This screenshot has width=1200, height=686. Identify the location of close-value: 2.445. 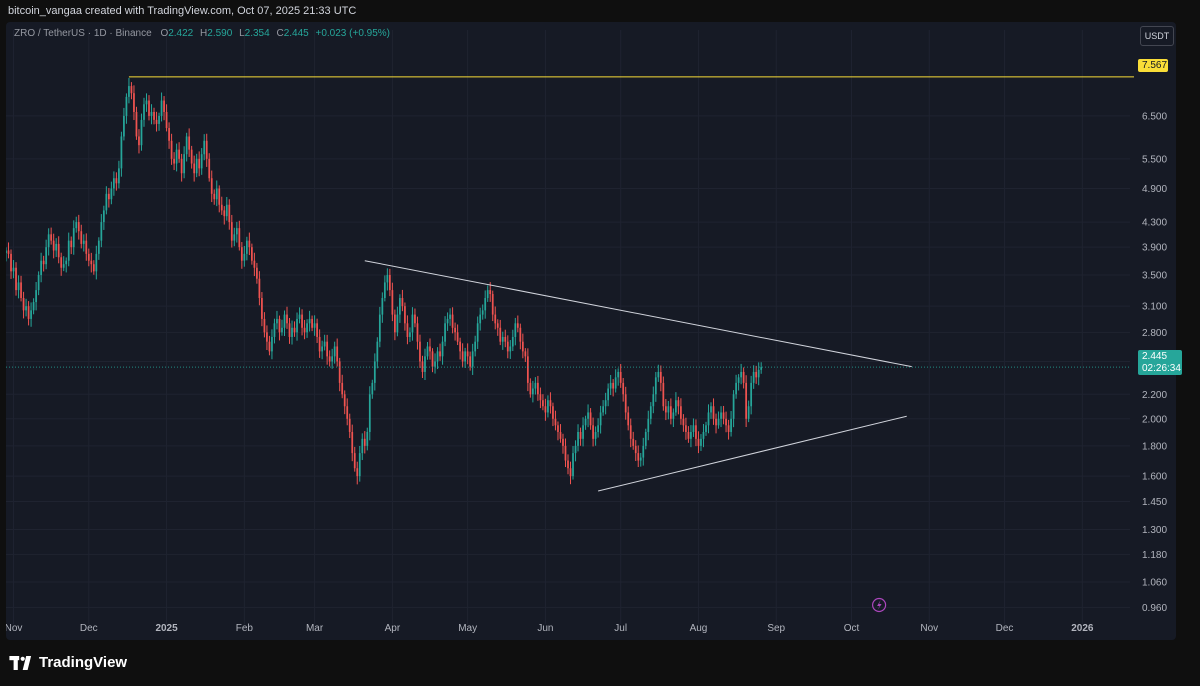
(296, 33).